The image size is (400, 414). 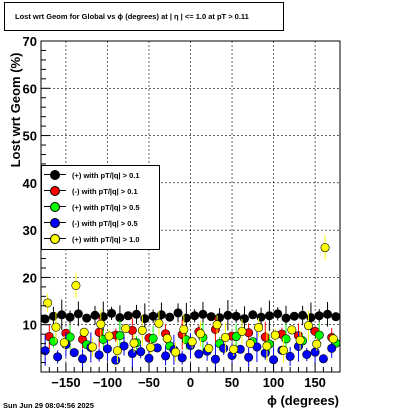 I want to click on y-tick-label: 50, so click(x=30, y=136).